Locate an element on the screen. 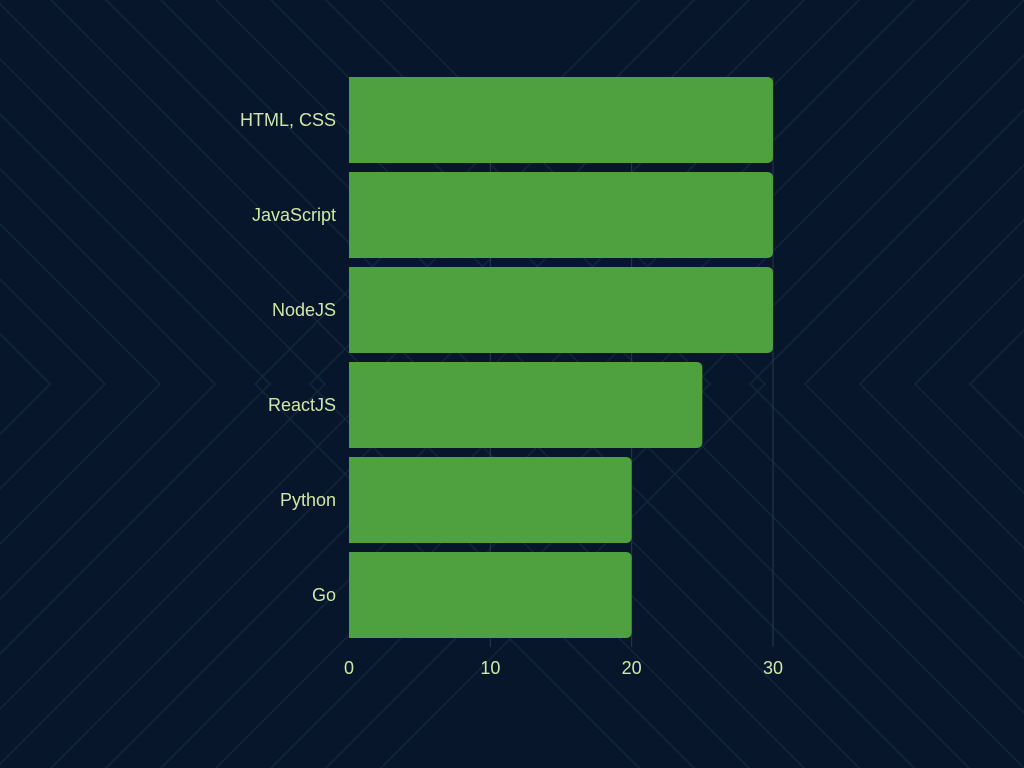 This screenshot has width=1024, height=768. category-label: NodeJS is located at coordinates (304, 310).